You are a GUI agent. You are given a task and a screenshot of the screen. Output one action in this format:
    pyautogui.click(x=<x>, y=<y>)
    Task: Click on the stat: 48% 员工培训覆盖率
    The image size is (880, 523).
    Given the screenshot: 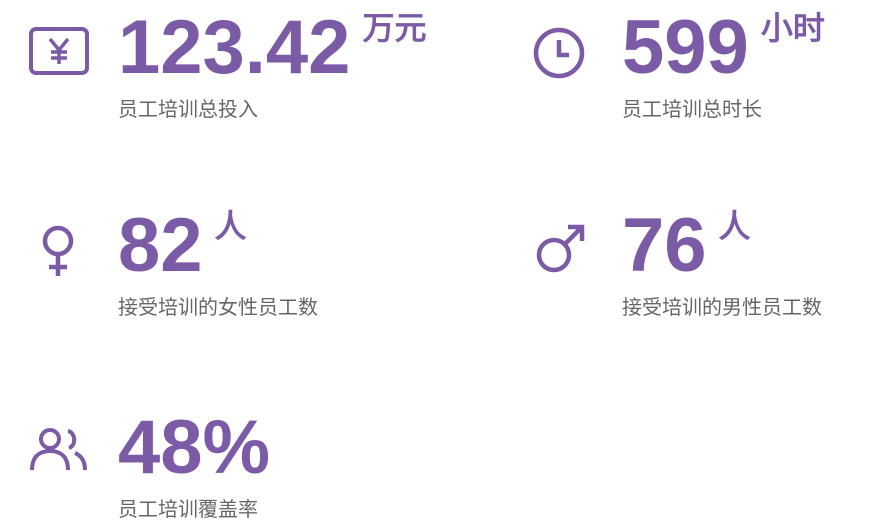 What is the action you would take?
    pyautogui.click(x=194, y=466)
    